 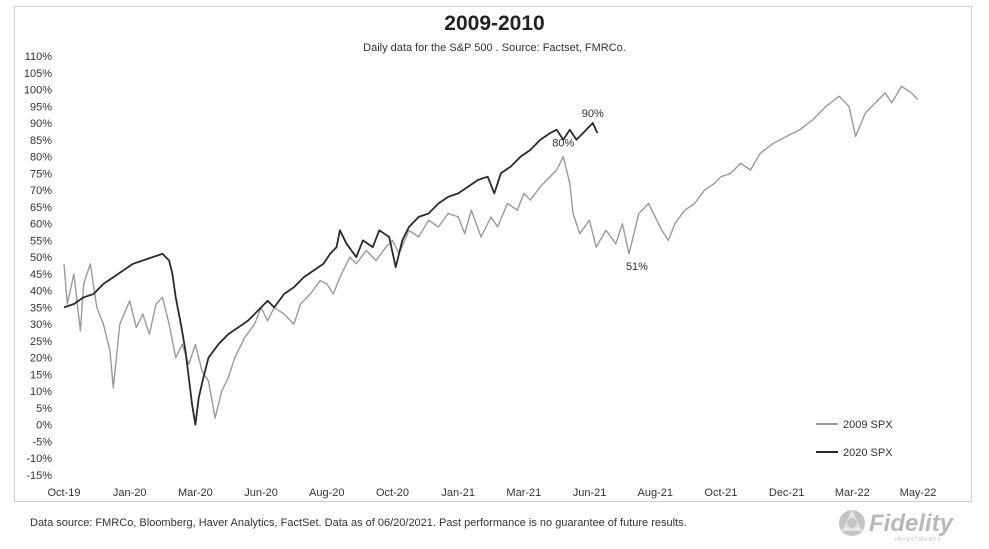 I want to click on x-tick-label: Aug-20, so click(x=326, y=493).